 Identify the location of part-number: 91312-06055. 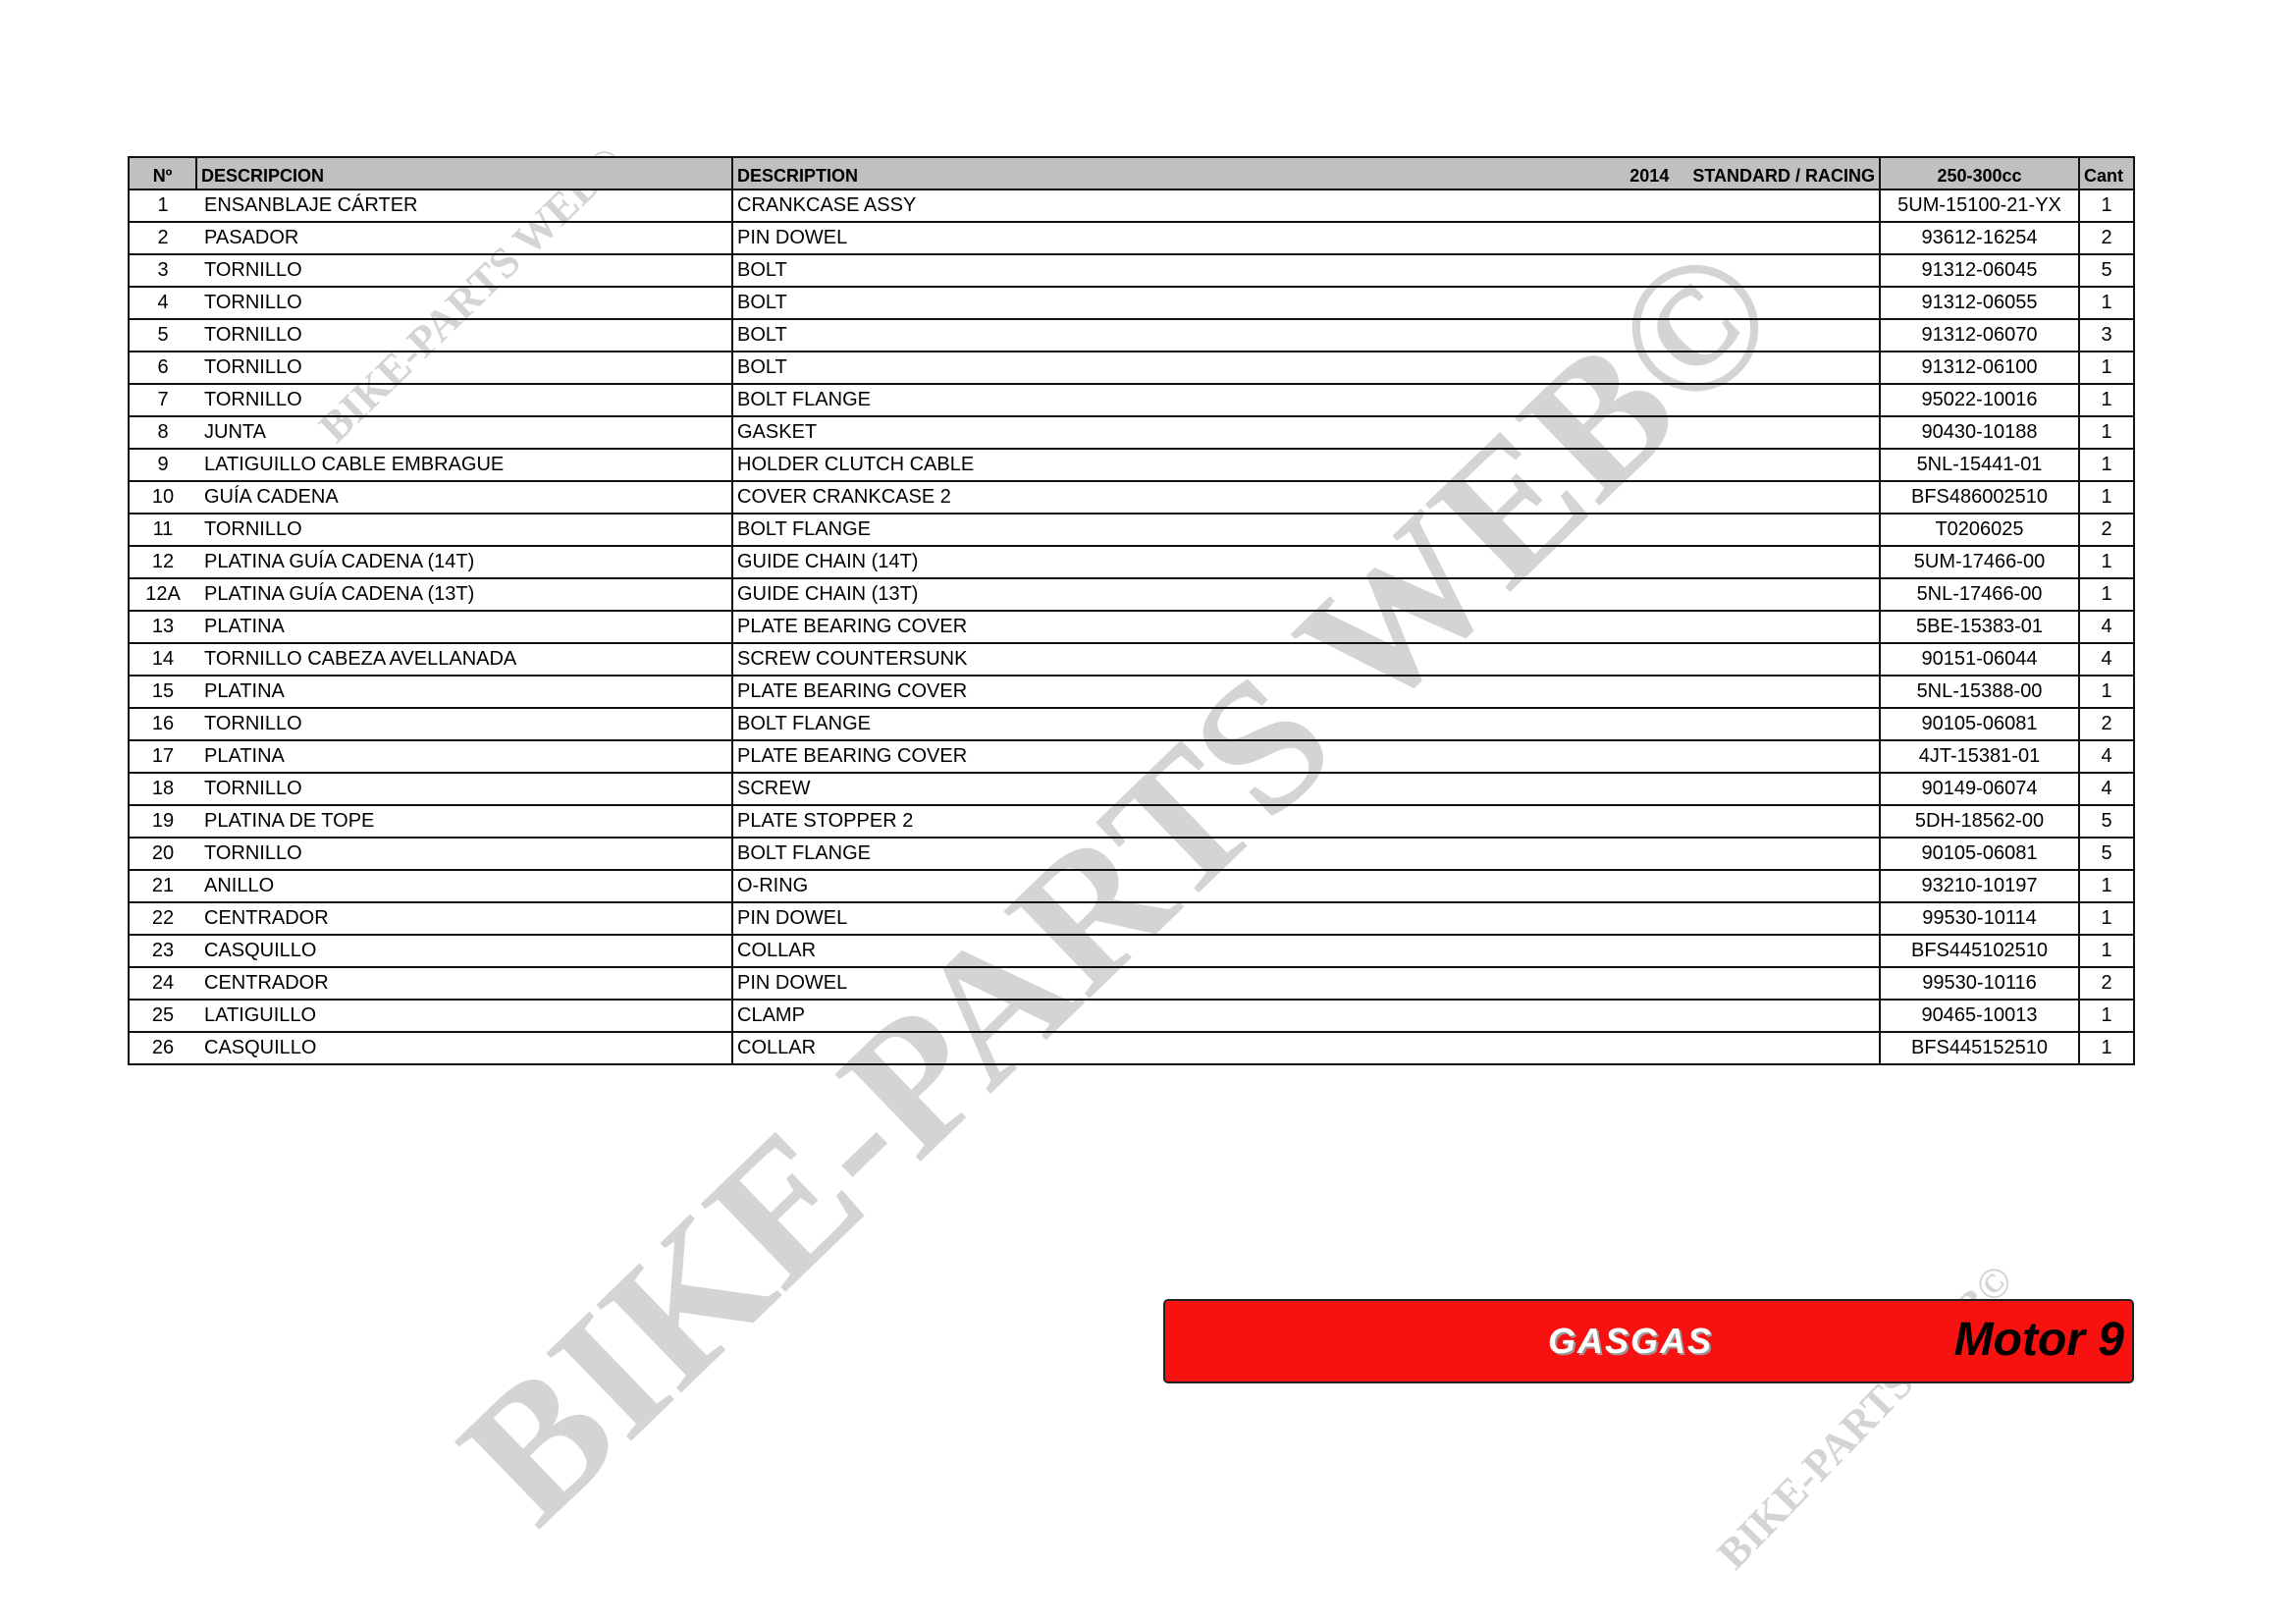
(1980, 303).